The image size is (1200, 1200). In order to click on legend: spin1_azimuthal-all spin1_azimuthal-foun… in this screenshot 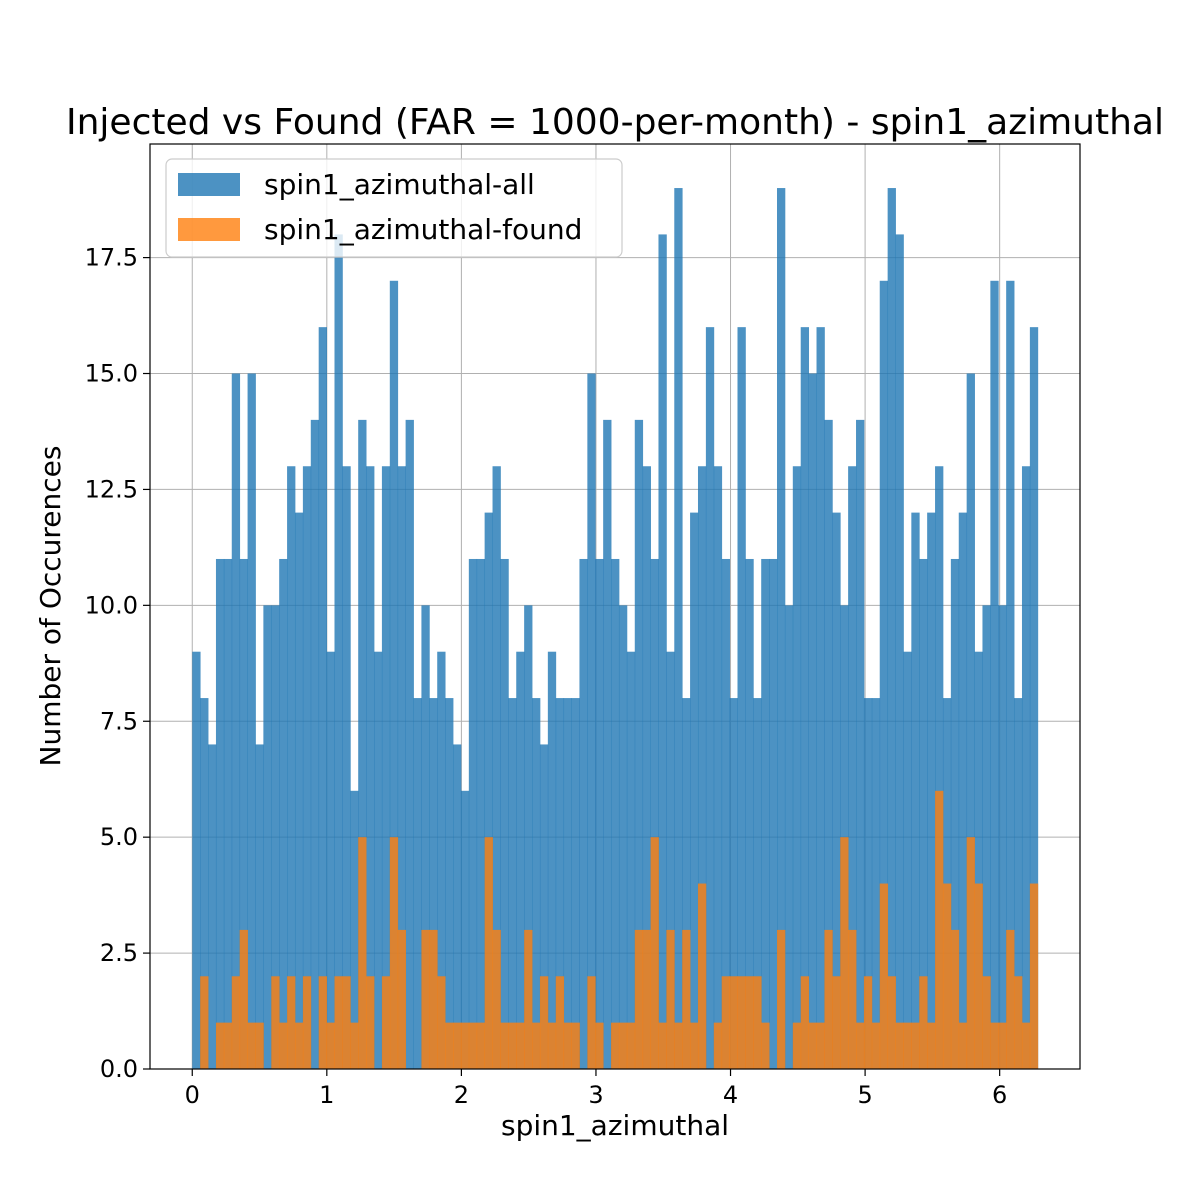, I will do `click(394, 208)`.